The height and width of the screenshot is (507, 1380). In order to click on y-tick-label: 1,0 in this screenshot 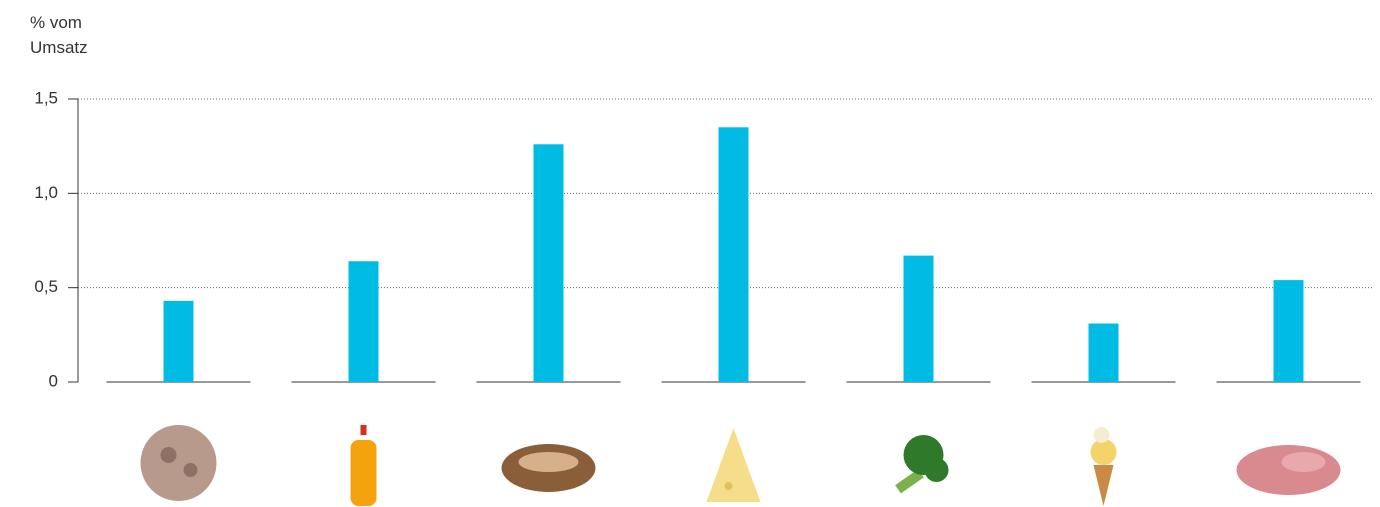, I will do `click(46, 192)`.